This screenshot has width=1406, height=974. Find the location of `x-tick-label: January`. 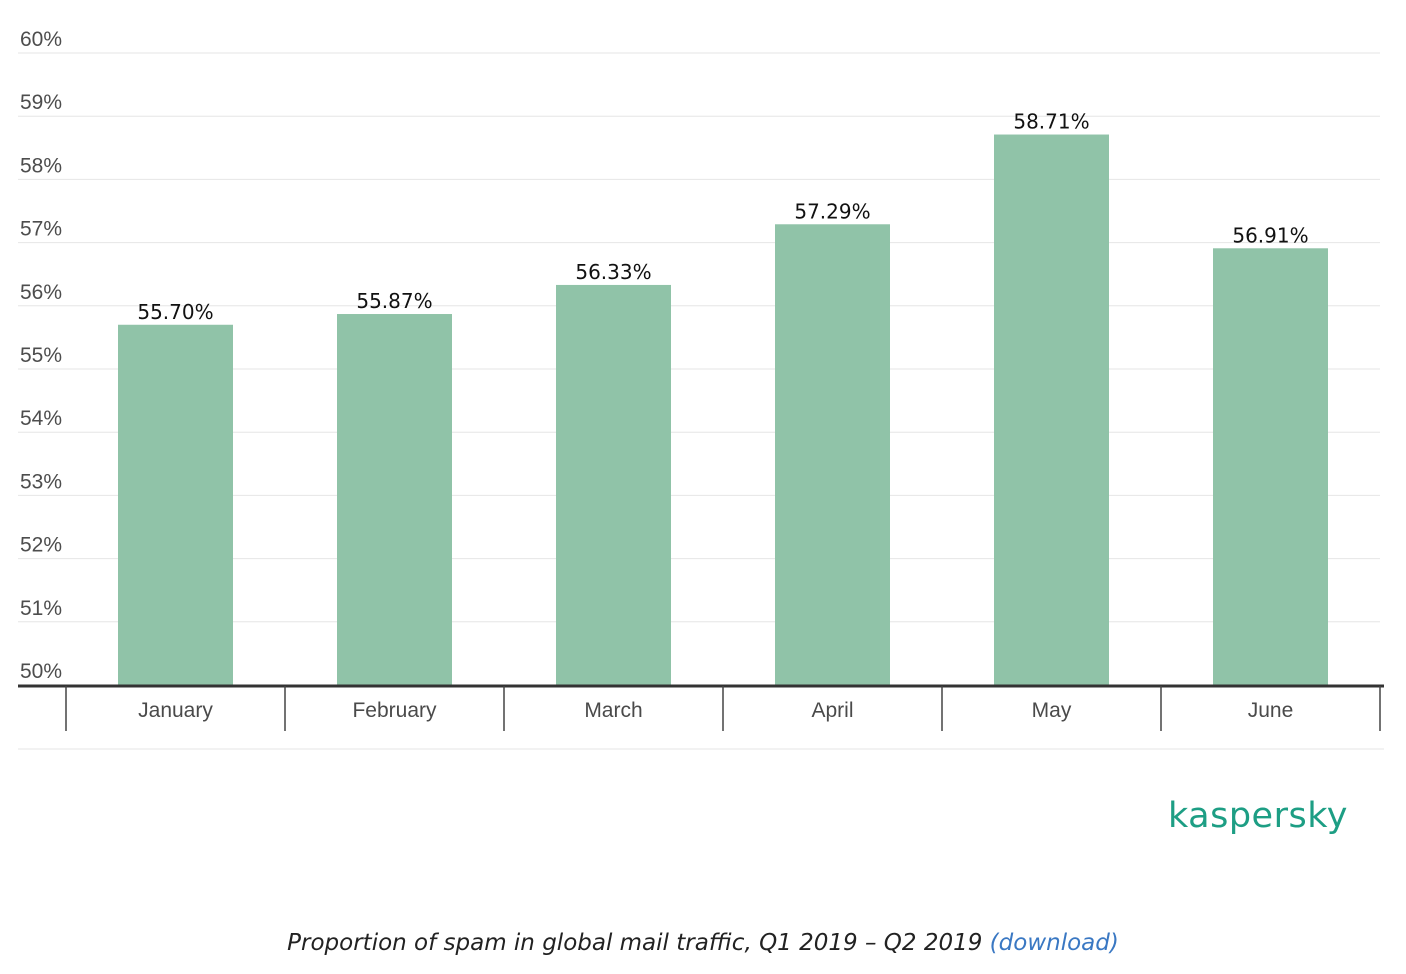

x-tick-label: January is located at coordinates (175, 710).